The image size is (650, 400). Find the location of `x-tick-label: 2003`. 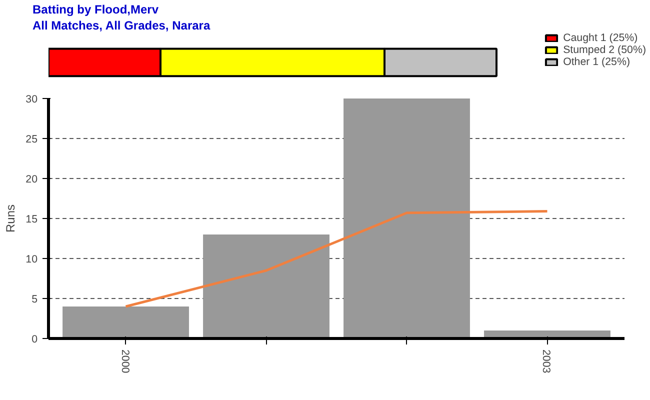

x-tick-label: 2003 is located at coordinates (546, 362).